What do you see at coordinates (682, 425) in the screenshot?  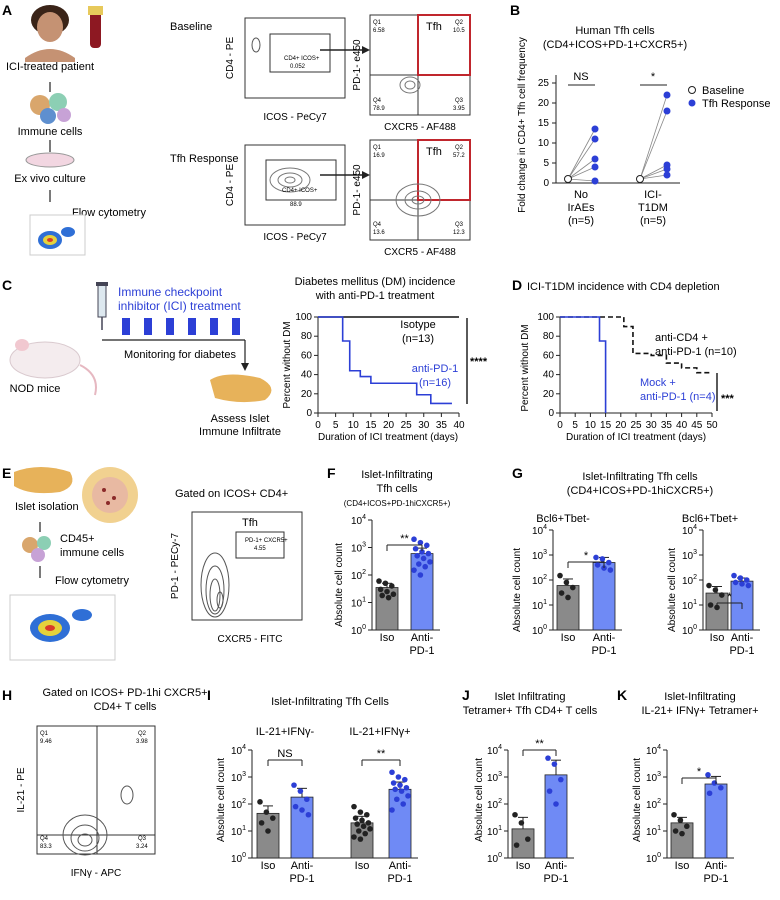 I see `x-tick-label: 40` at bounding box center [682, 425].